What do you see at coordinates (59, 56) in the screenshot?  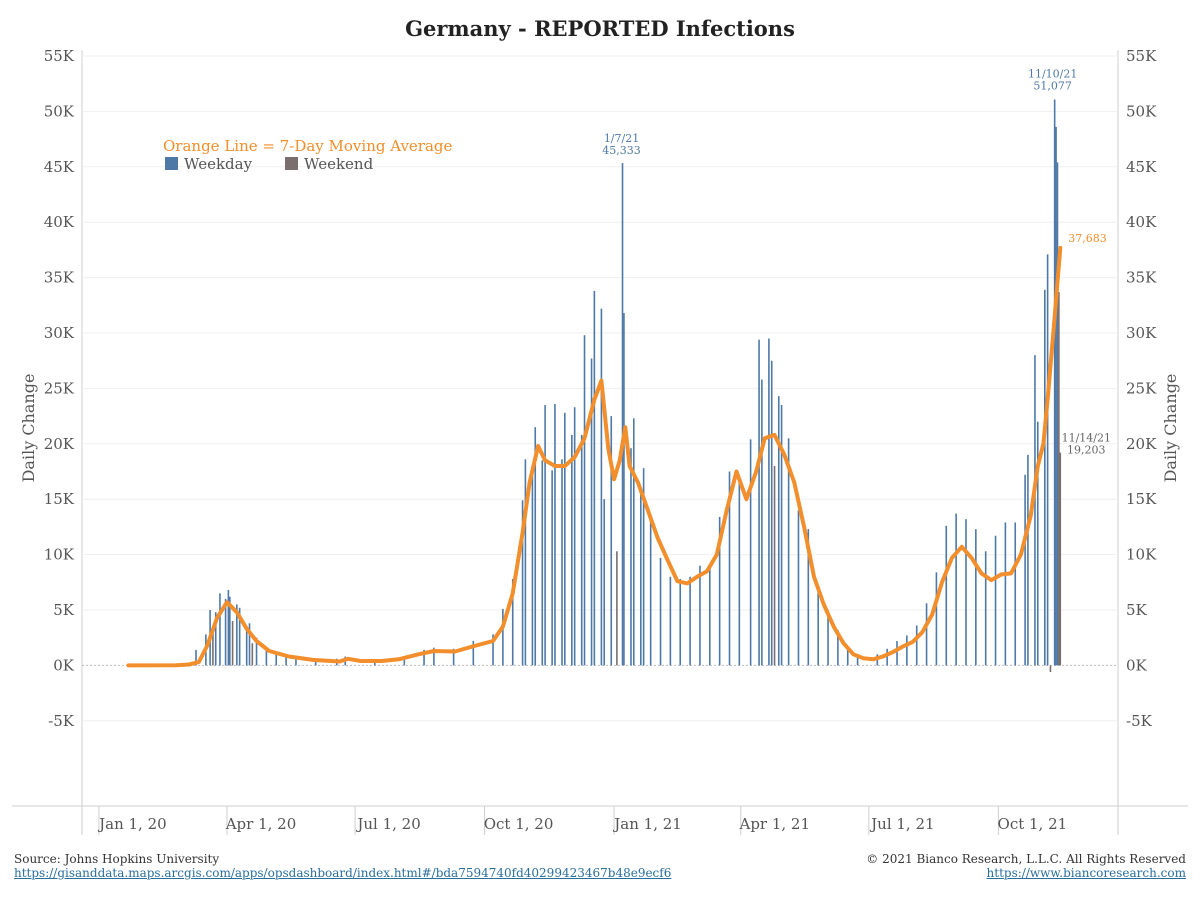 I see `y-tick-label-left: 55K` at bounding box center [59, 56].